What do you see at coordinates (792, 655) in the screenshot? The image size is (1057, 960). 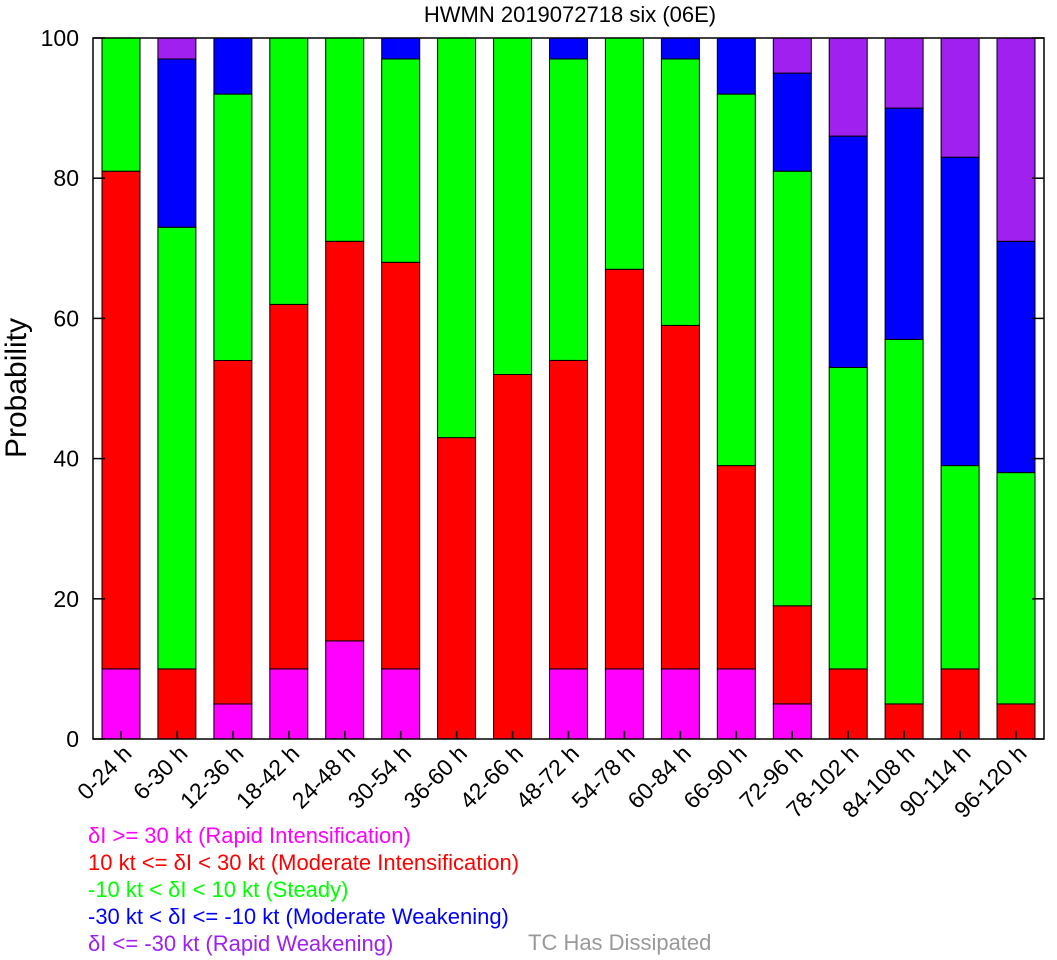 I see `bar-segment-72-96h-s1` at bounding box center [792, 655].